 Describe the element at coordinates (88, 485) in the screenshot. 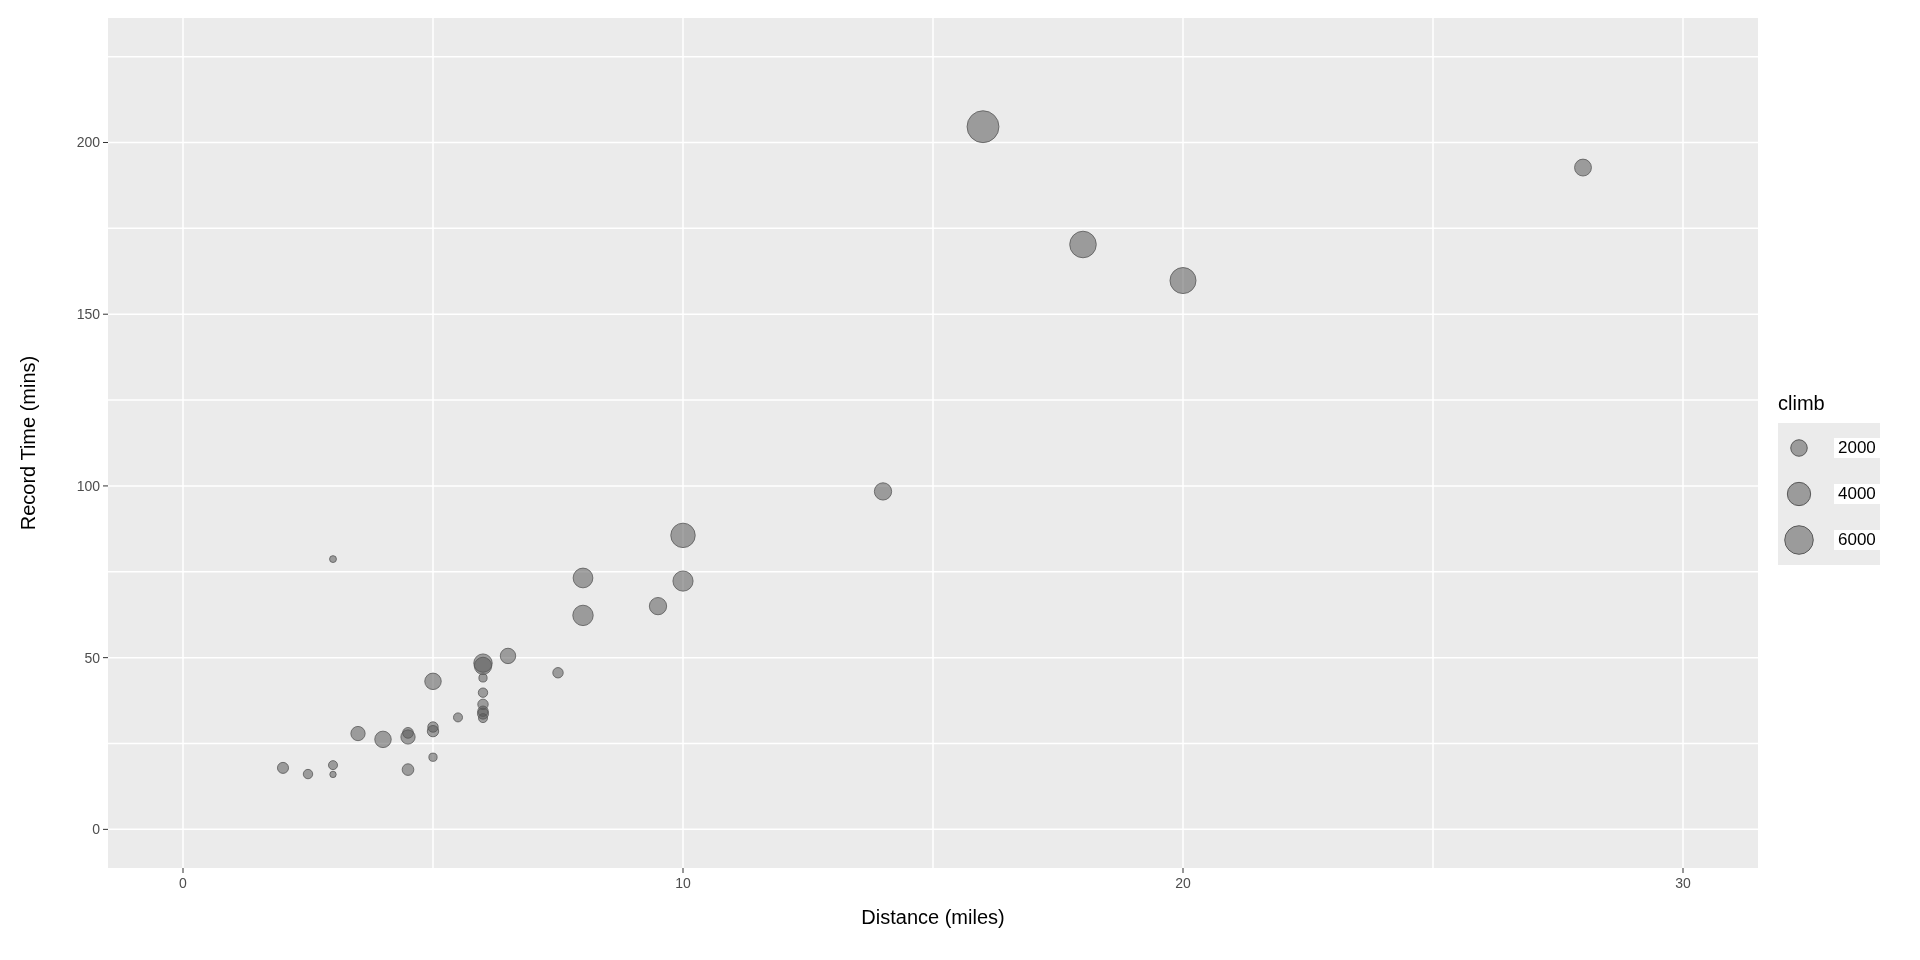

I see `y-tick-label: 100` at that location.